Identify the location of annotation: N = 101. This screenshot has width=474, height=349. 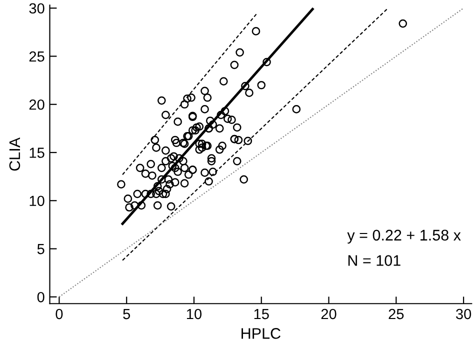
(374, 260).